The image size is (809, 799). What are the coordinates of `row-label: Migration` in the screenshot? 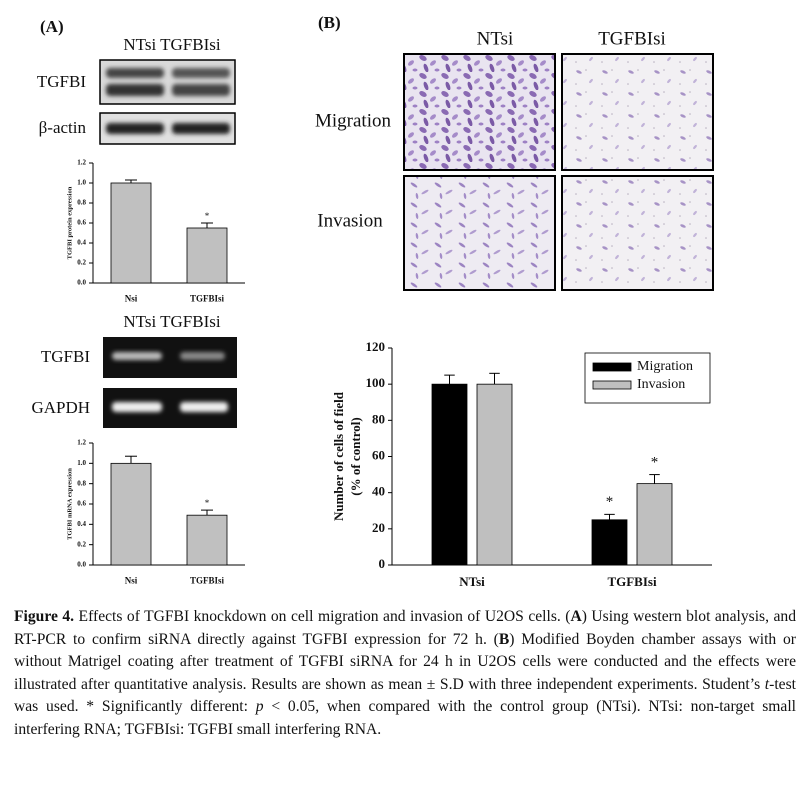 It's located at (353, 120).